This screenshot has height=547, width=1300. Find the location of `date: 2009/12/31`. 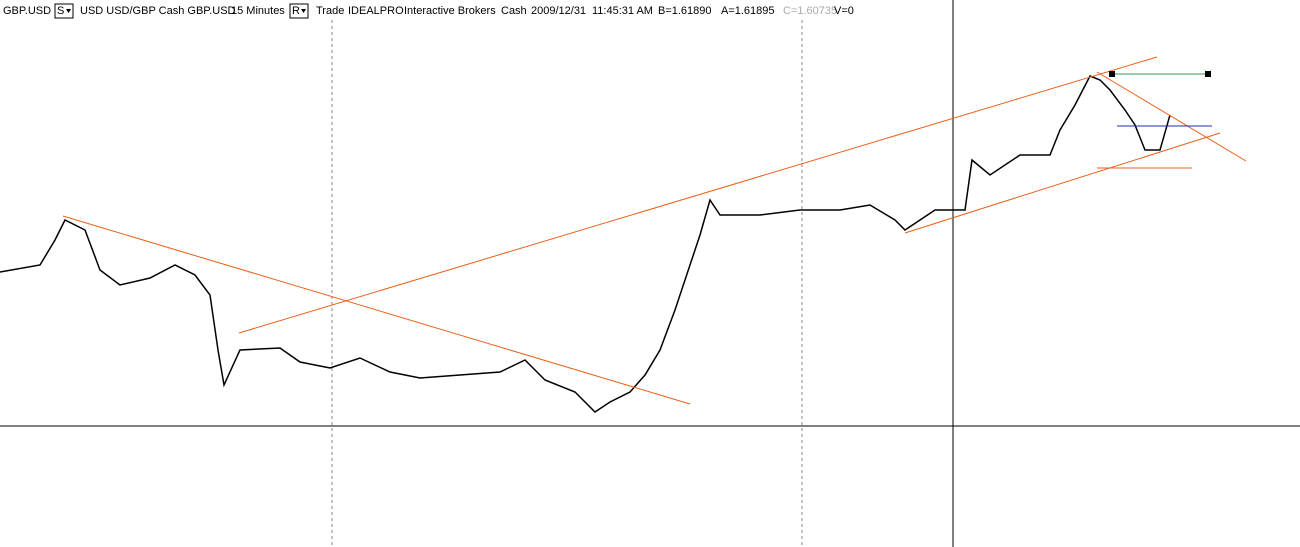

date: 2009/12/31 is located at coordinates (558, 11).